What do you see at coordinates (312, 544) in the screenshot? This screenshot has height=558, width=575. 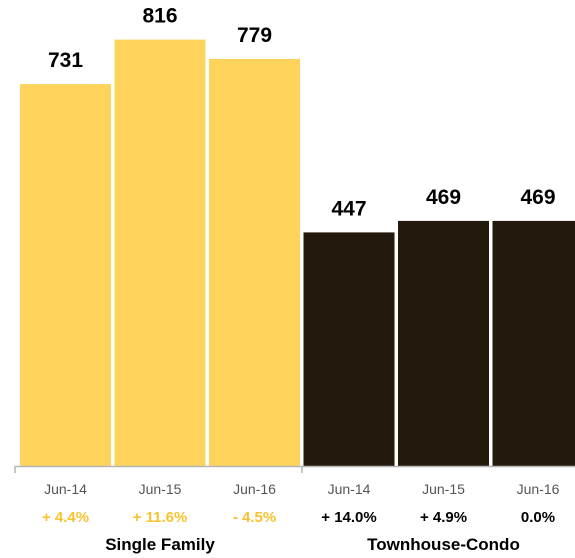 I see `group-labels-layer: Single Family Townhouse-Condo` at bounding box center [312, 544].